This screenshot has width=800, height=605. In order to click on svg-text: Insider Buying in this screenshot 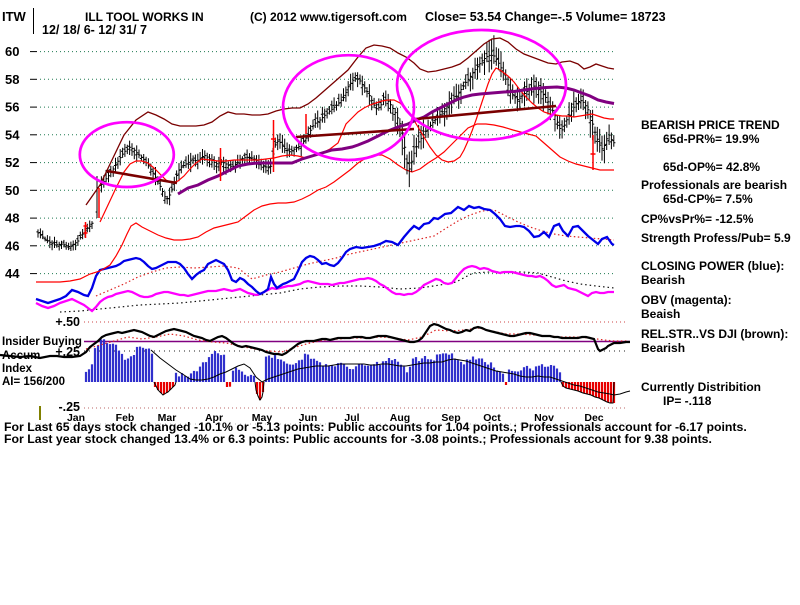, I will do `click(42, 342)`.